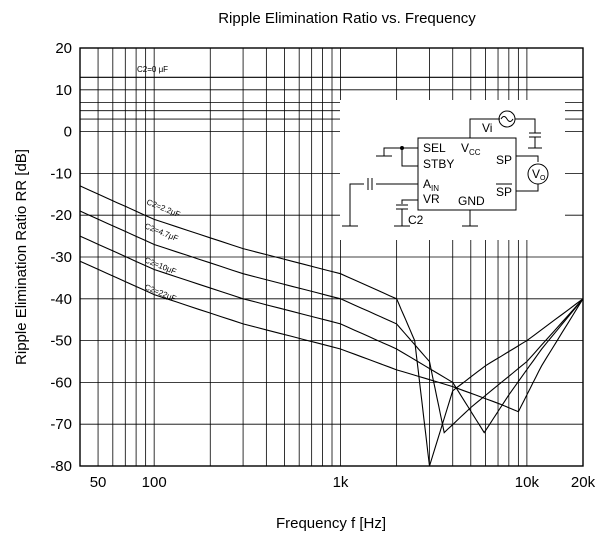  Describe the element at coordinates (163, 209) in the screenshot. I see `label-c2-2-2: C2=2.2μF` at that location.